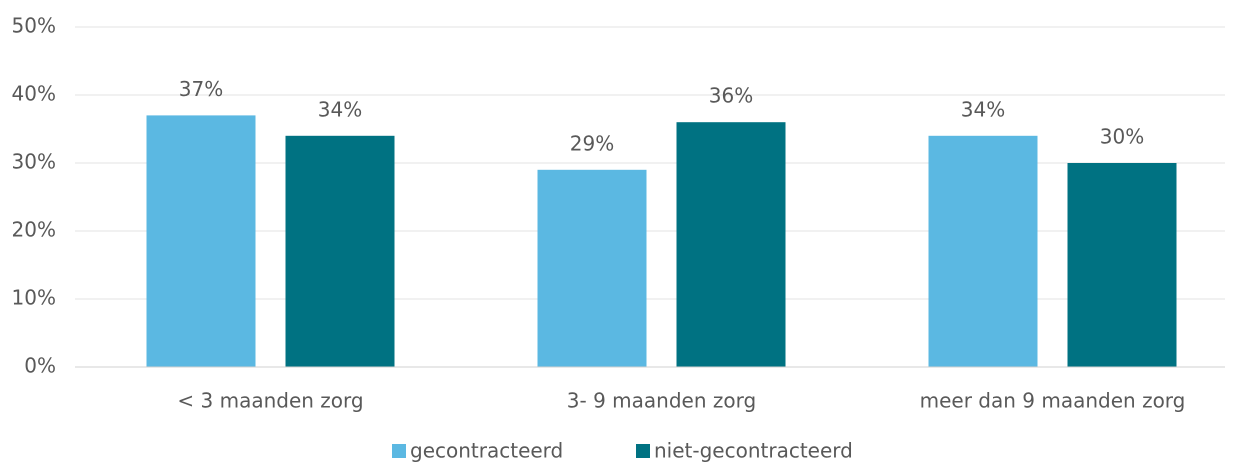 The image size is (1239, 468). What do you see at coordinates (34, 230) in the screenshot?
I see `y-tick-label: 20%` at bounding box center [34, 230].